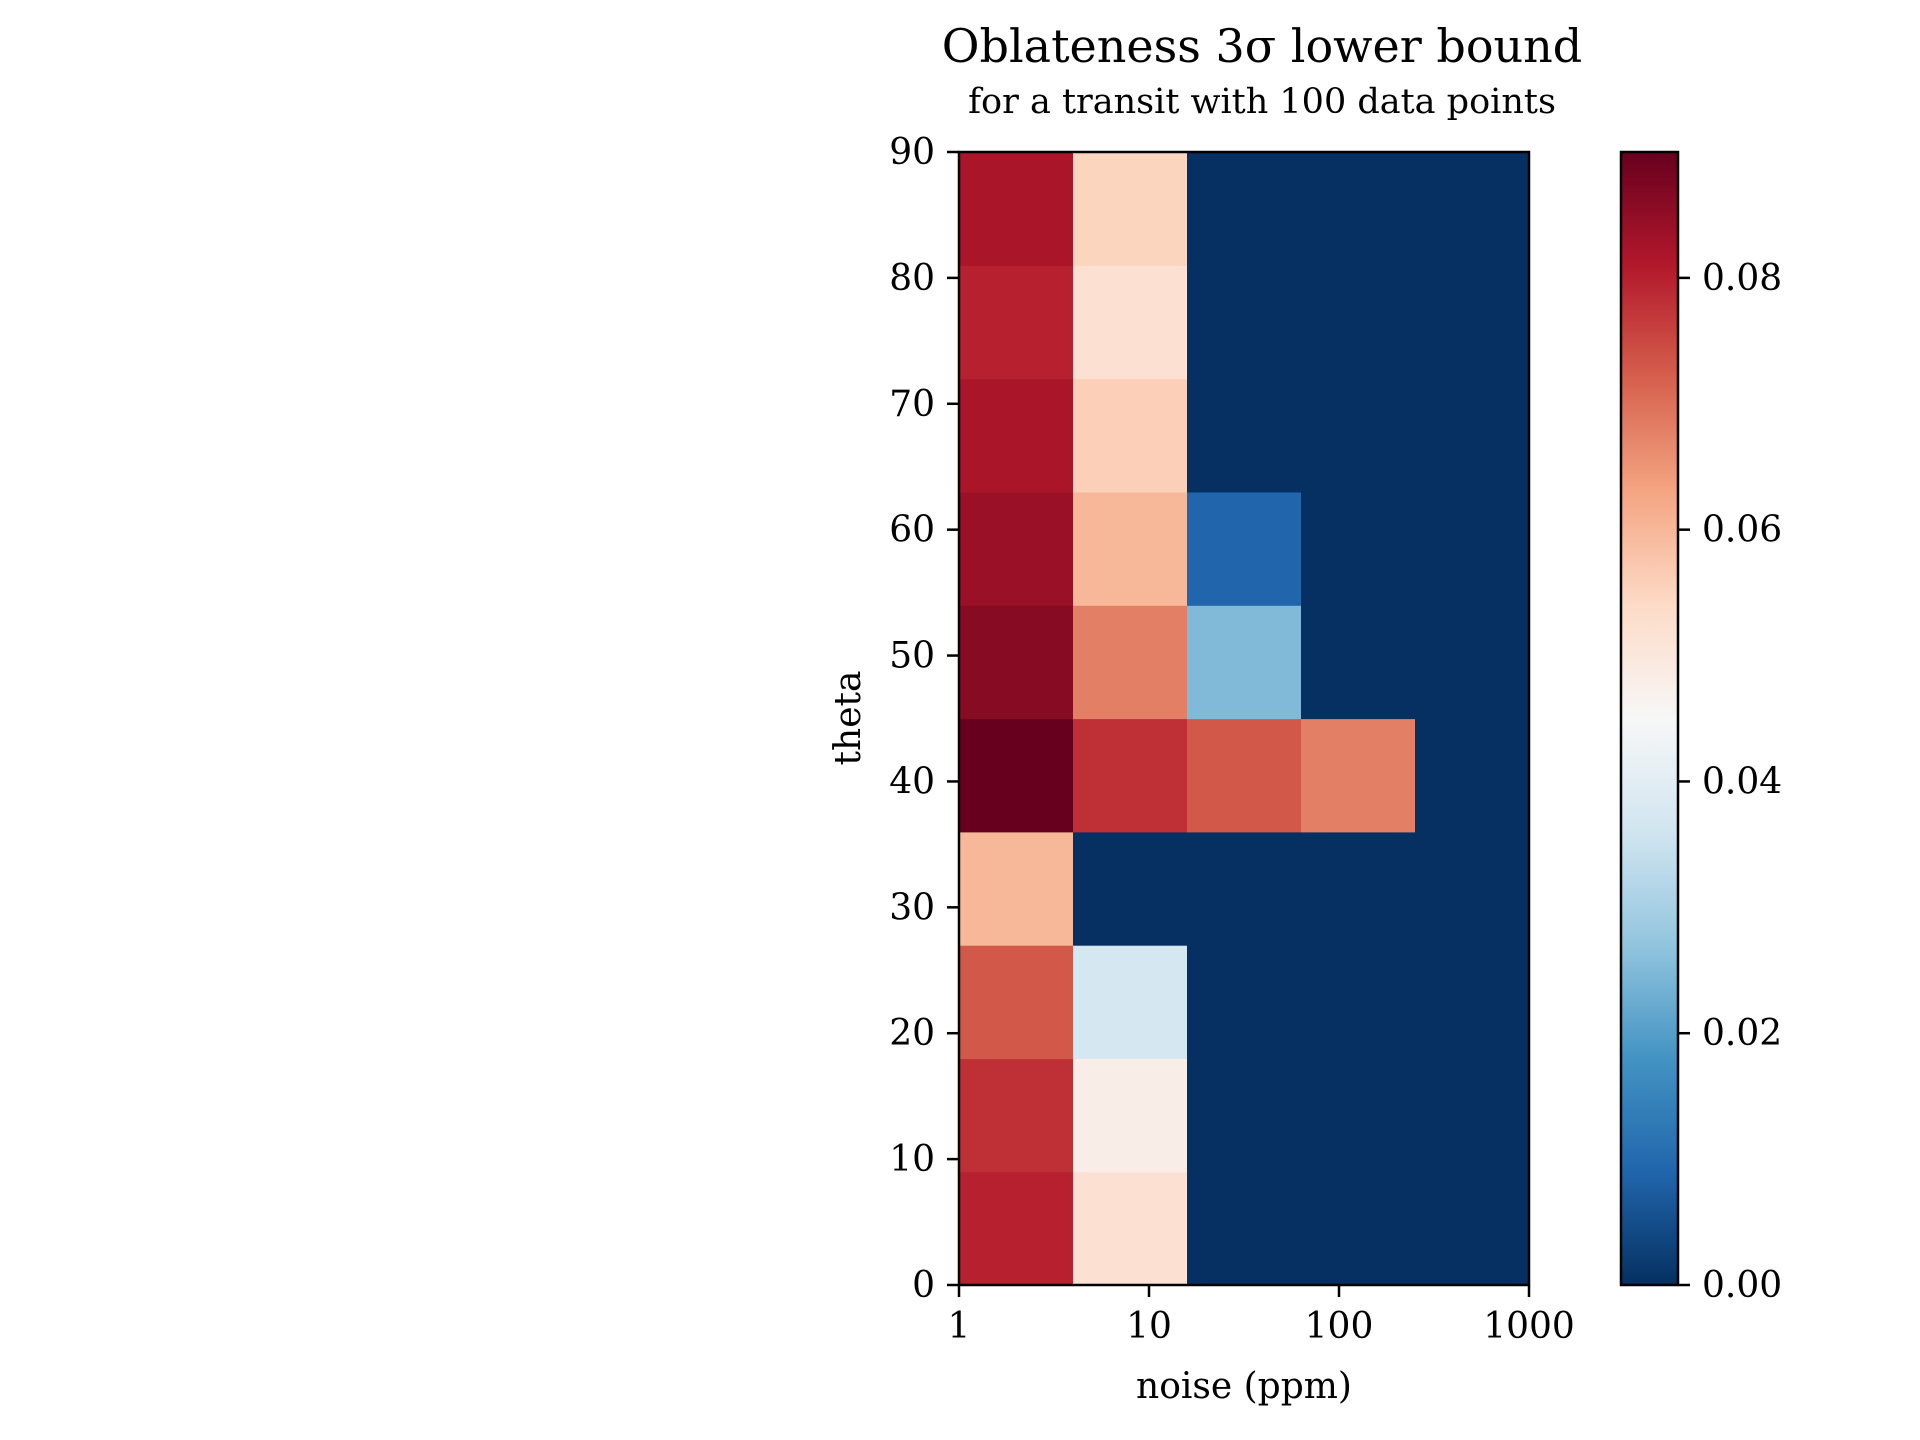 The image size is (1920, 1440). What do you see at coordinates (1244, 1386) in the screenshot?
I see `x-axis-label: noise (ppm)` at bounding box center [1244, 1386].